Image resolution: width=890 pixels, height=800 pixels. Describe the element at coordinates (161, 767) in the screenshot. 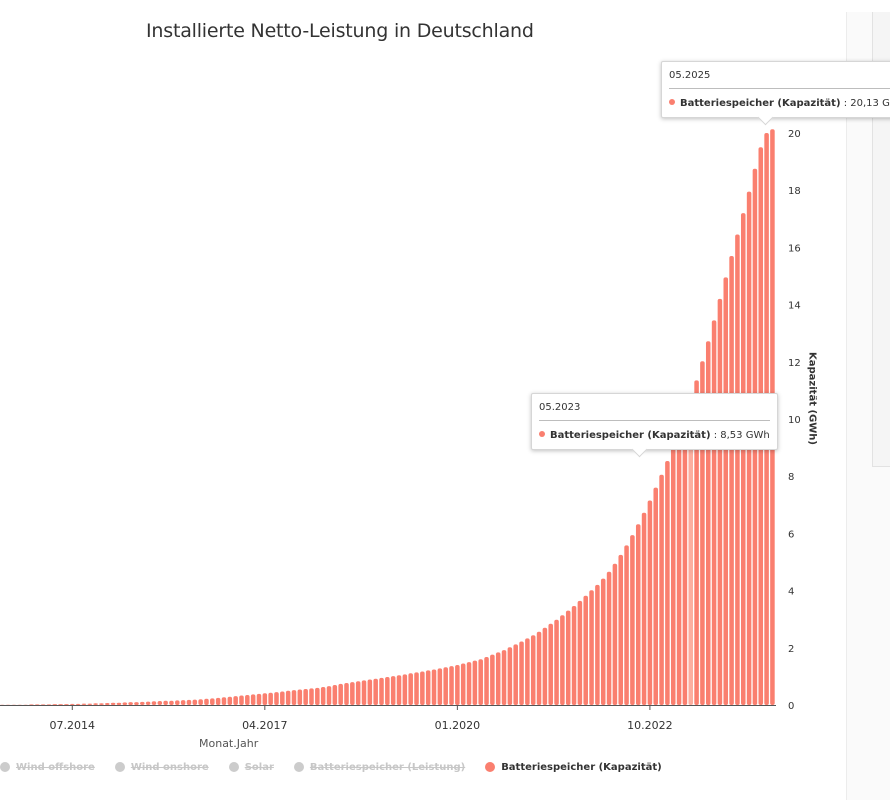

I see `legend-item-wind-onshore: Wind onshore` at that location.